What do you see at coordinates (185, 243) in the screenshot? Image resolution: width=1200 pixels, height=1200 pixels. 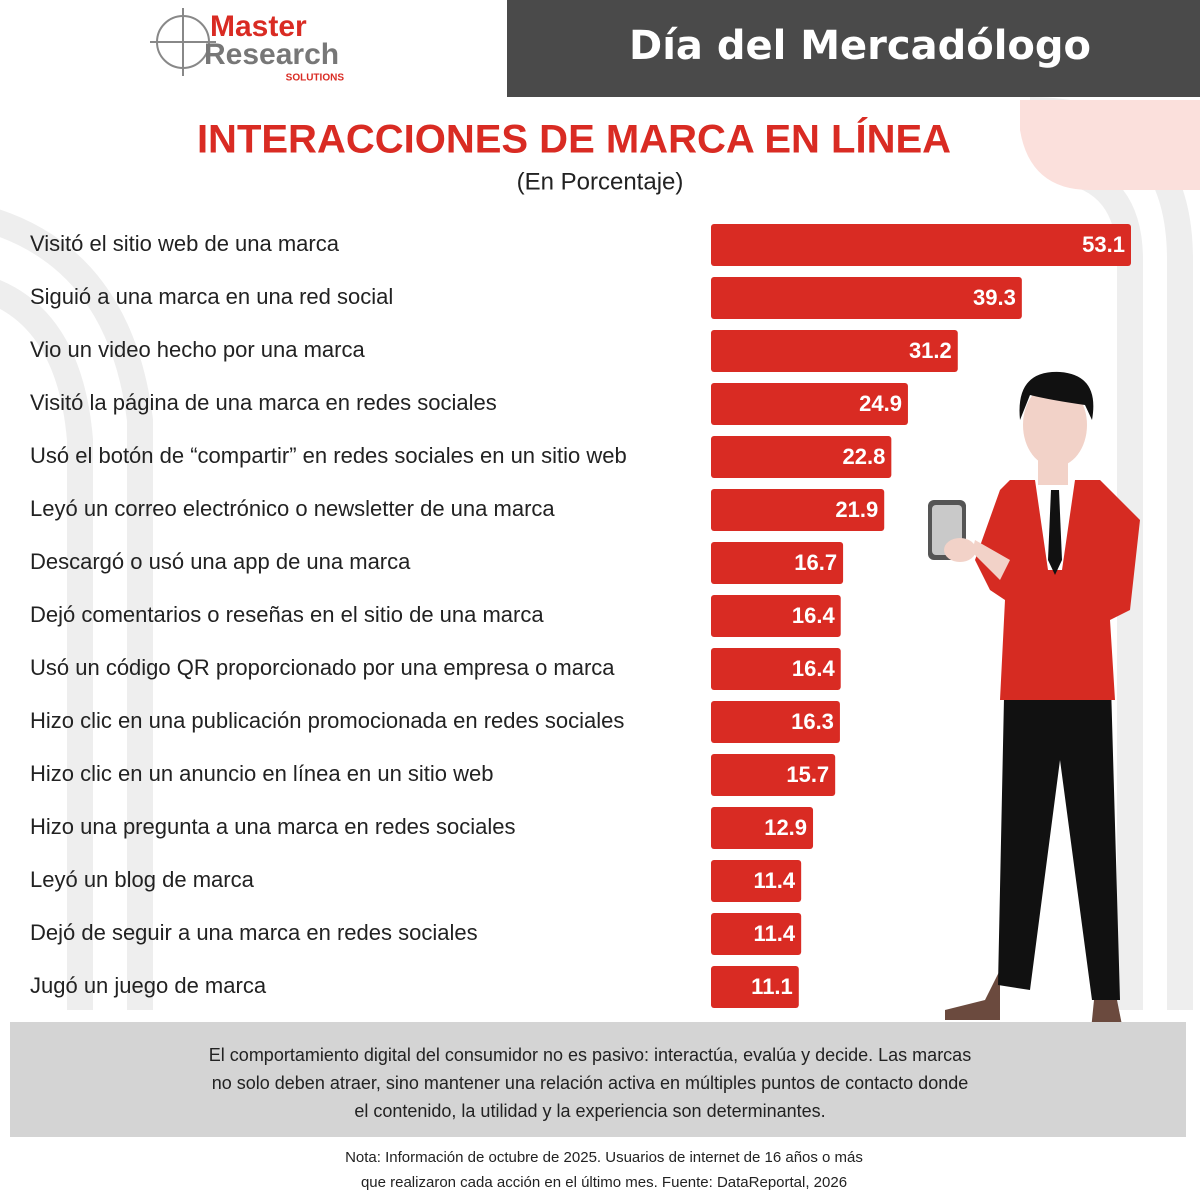 I see `category-label: Visitó el sitio web de una marca` at bounding box center [185, 243].